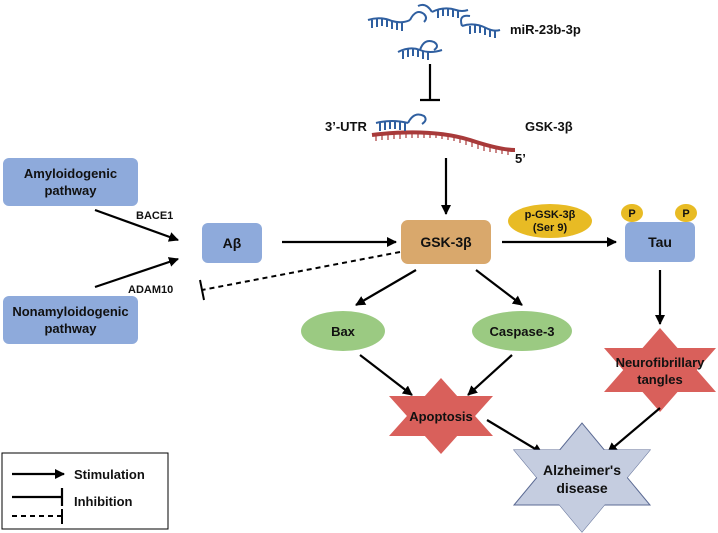  I want to click on nft-to-ad-arrow, so click(634, 430).